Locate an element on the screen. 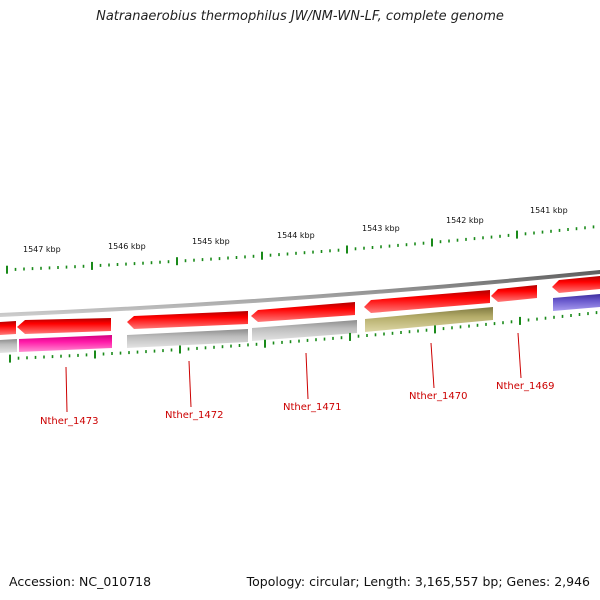 This screenshot has height=600, width=600. accession-text: Accession: NC_010718 is located at coordinates (80, 581).